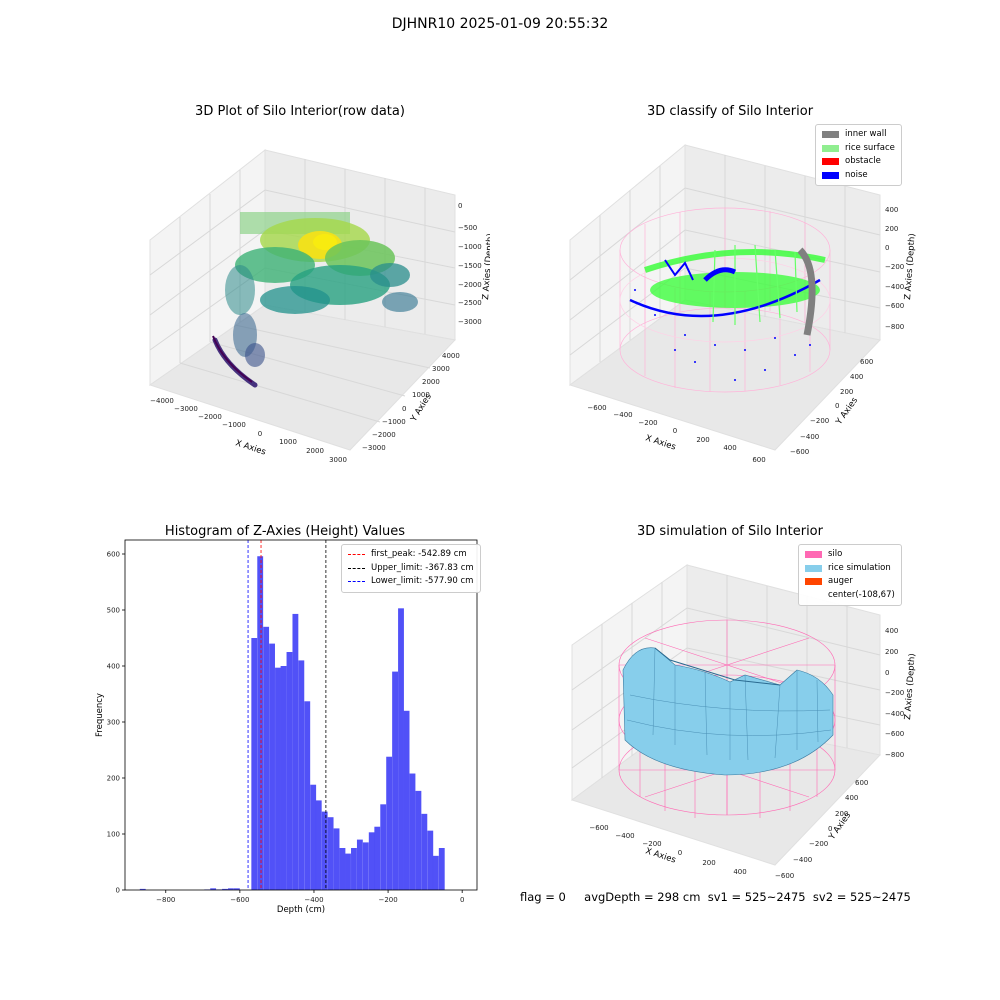 Image resolution: width=1000 pixels, height=1000 pixels. I want to click on legend-label: first_peak: -542.89 cm, so click(419, 554).